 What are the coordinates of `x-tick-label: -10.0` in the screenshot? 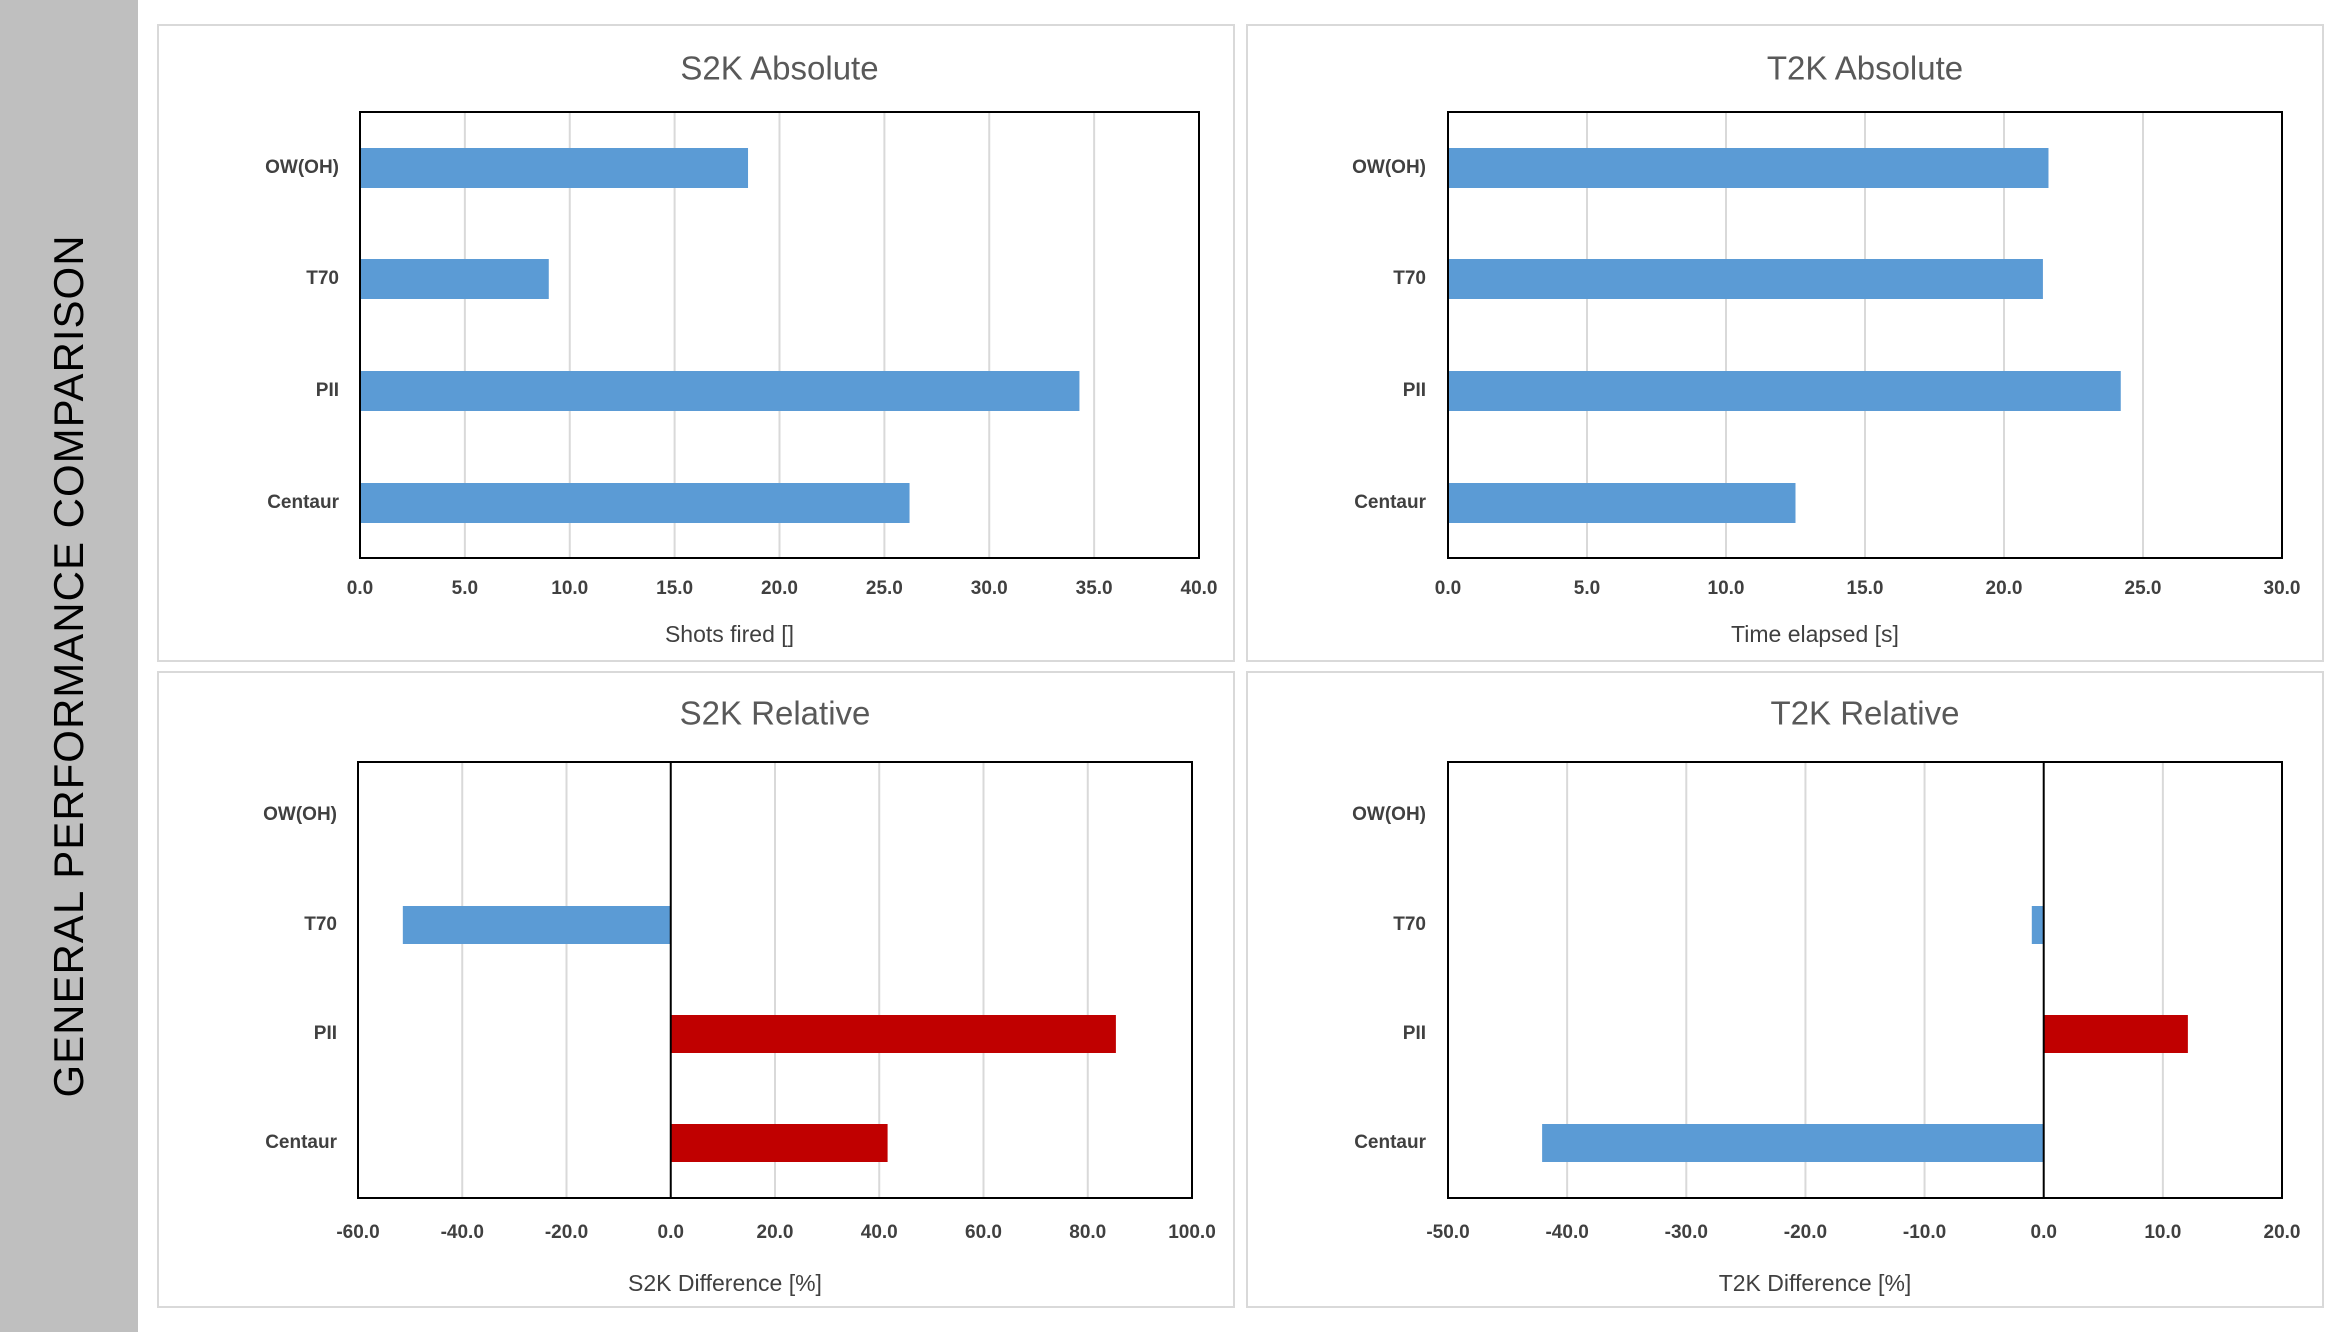 It's located at (1924, 1232).